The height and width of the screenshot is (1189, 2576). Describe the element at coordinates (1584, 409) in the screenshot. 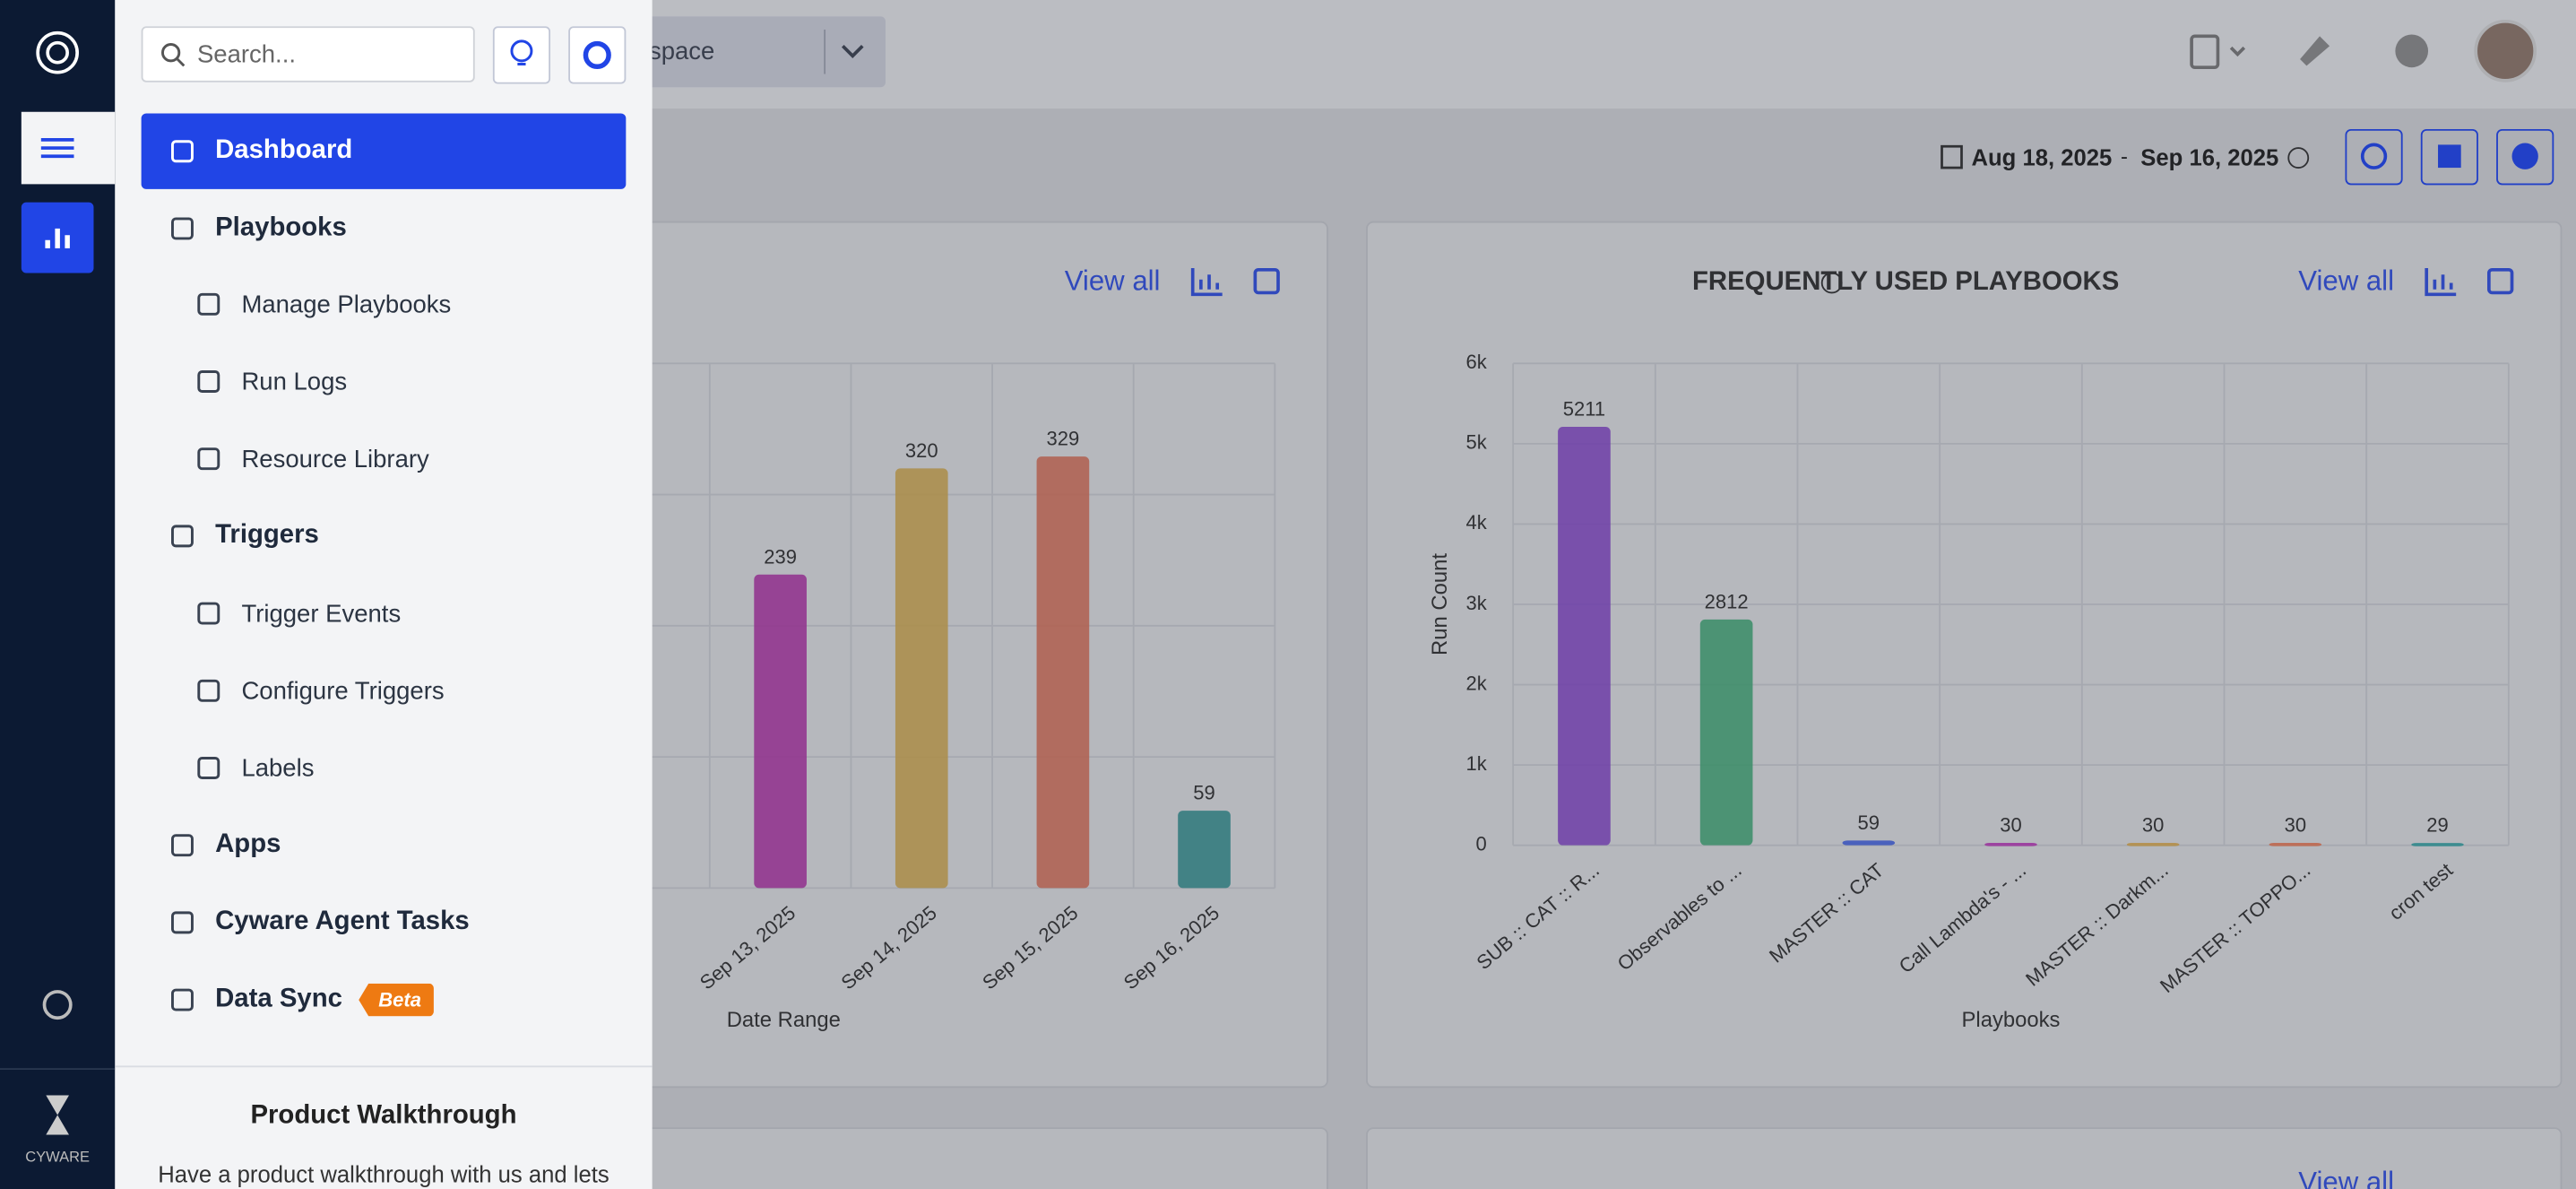

I see `value-label: 5211` at that location.